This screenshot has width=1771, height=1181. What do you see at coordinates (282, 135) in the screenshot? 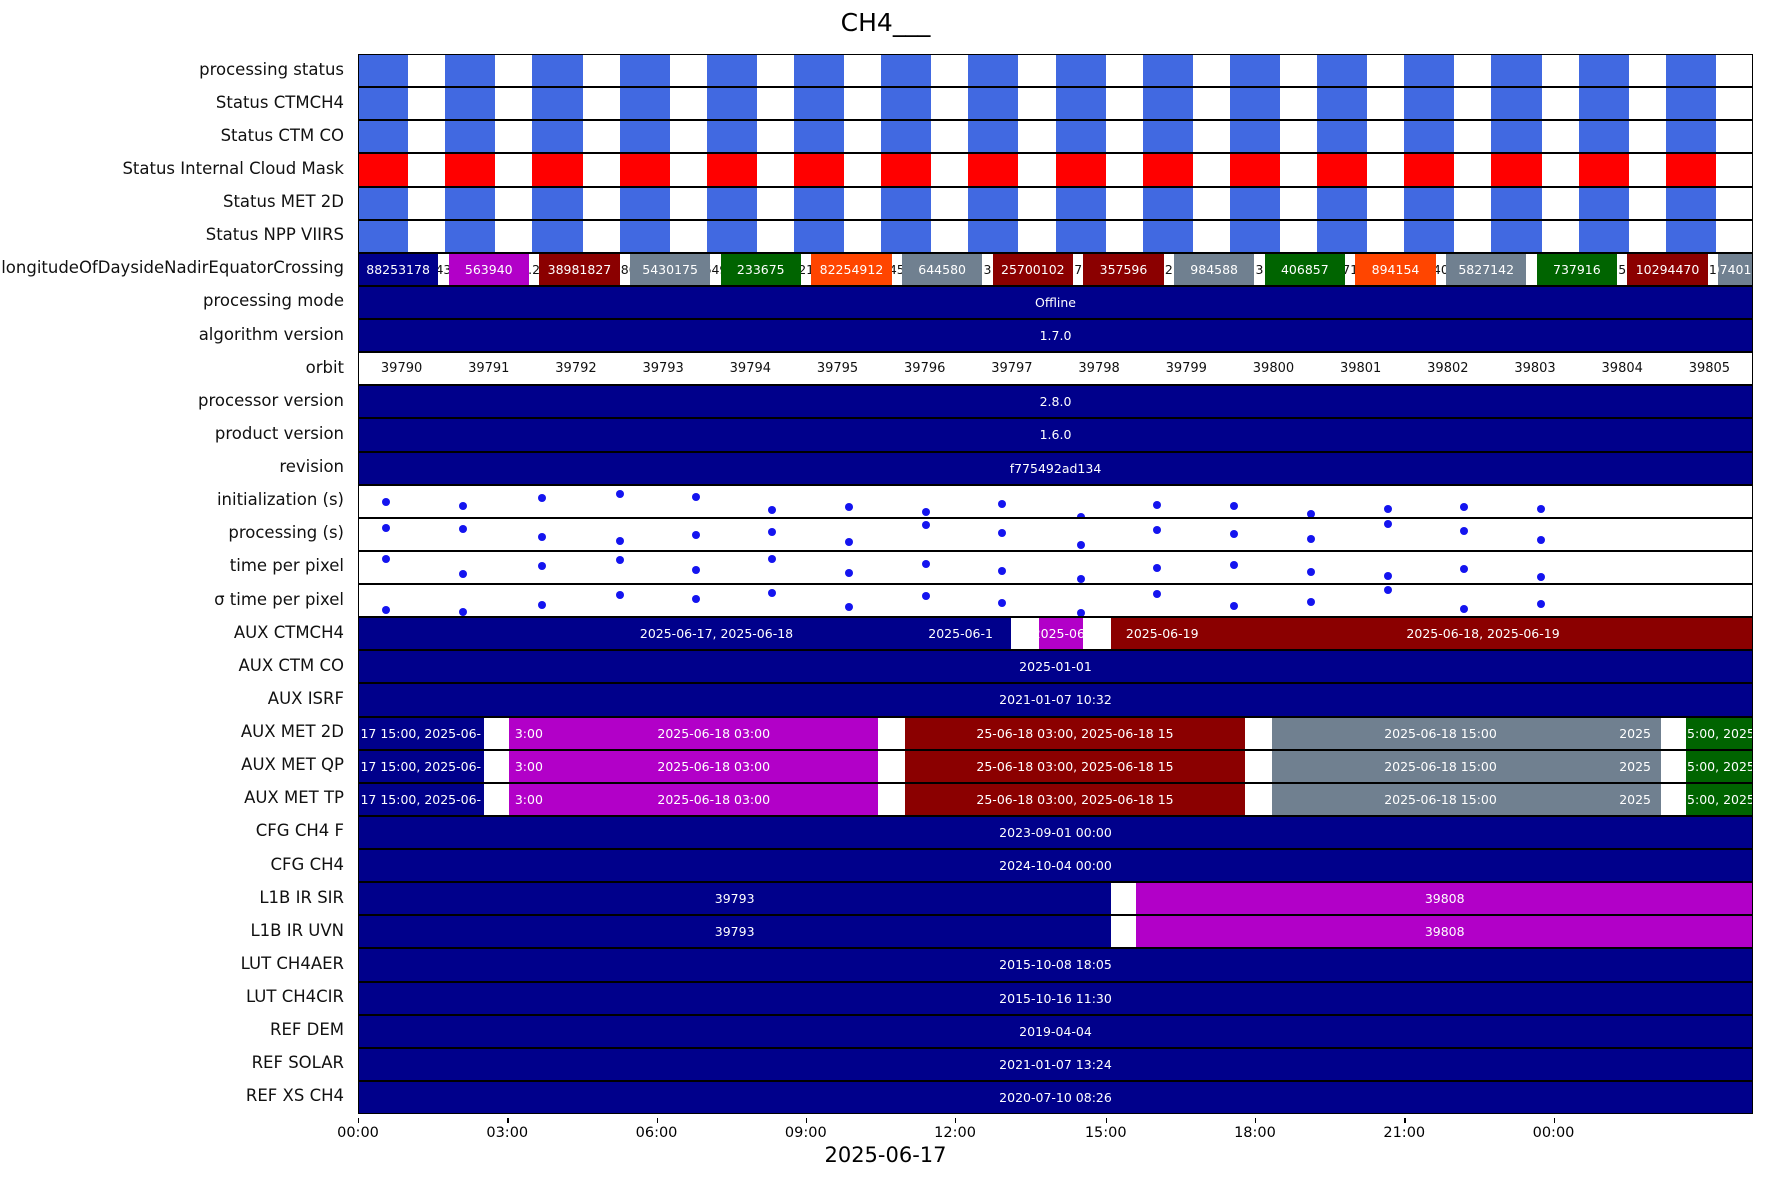
I see `row-label-status-ctm-co: Status CTM CO` at bounding box center [282, 135].